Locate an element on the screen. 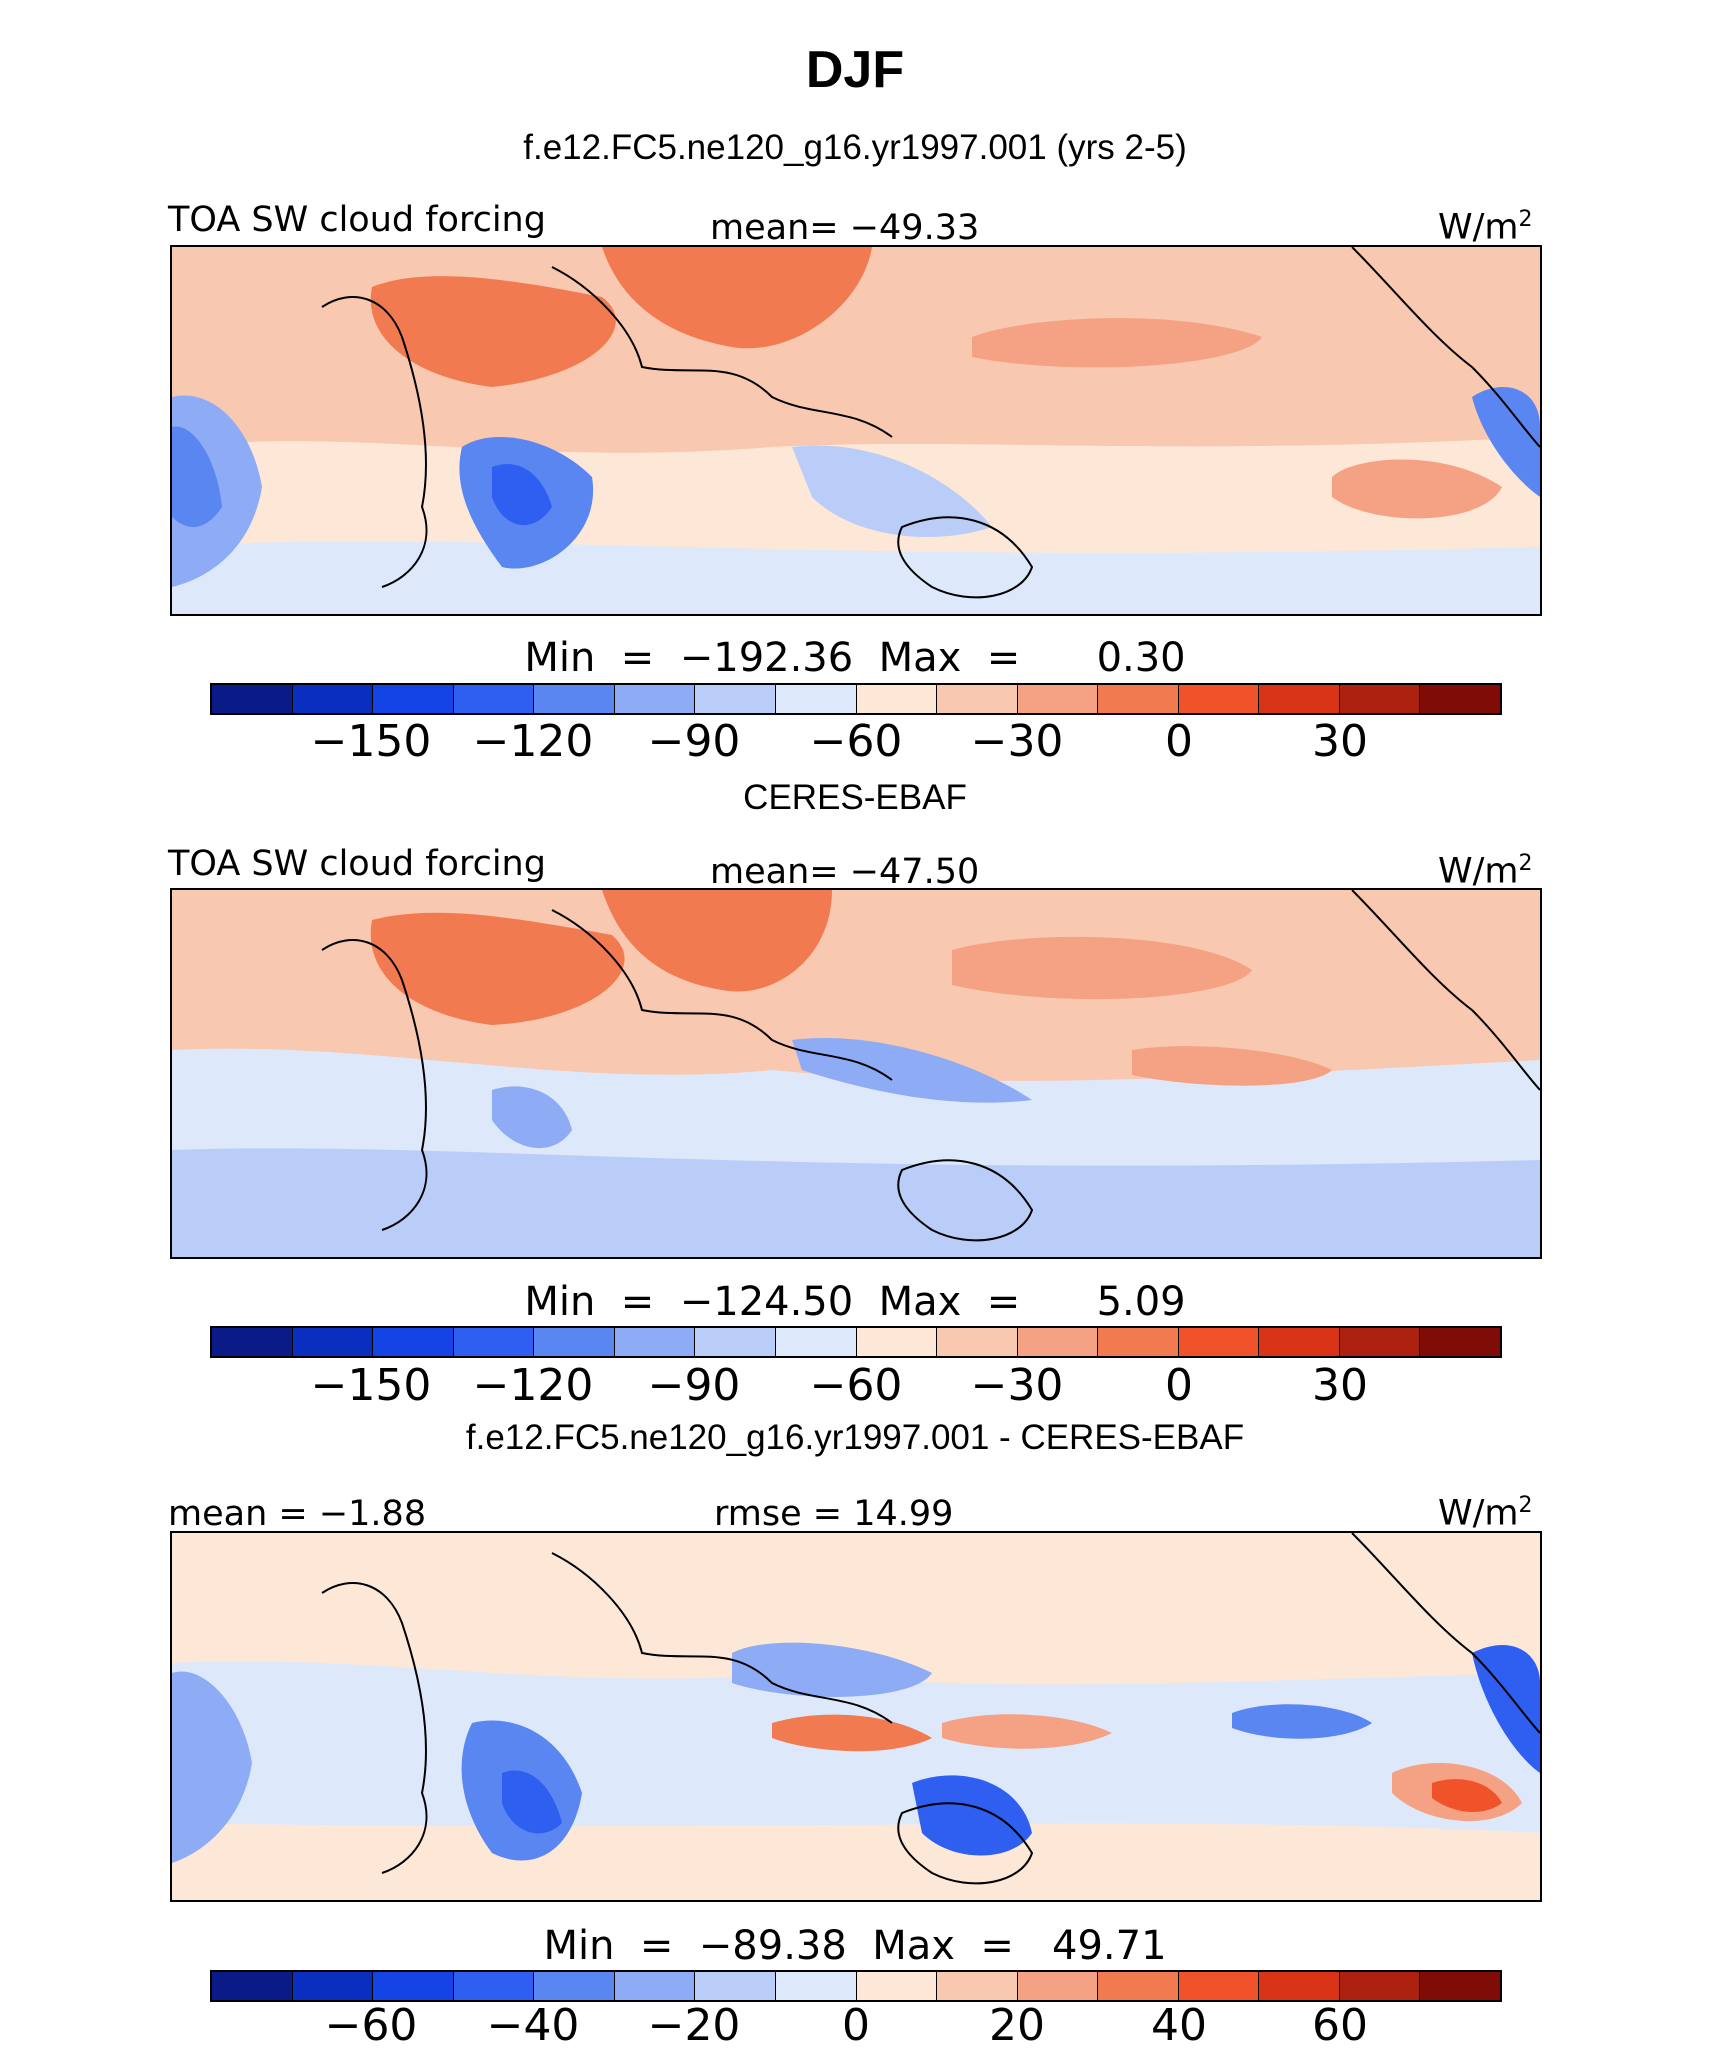 This screenshot has width=1710, height=2051. panel-1-colorbar is located at coordinates (856, 699).